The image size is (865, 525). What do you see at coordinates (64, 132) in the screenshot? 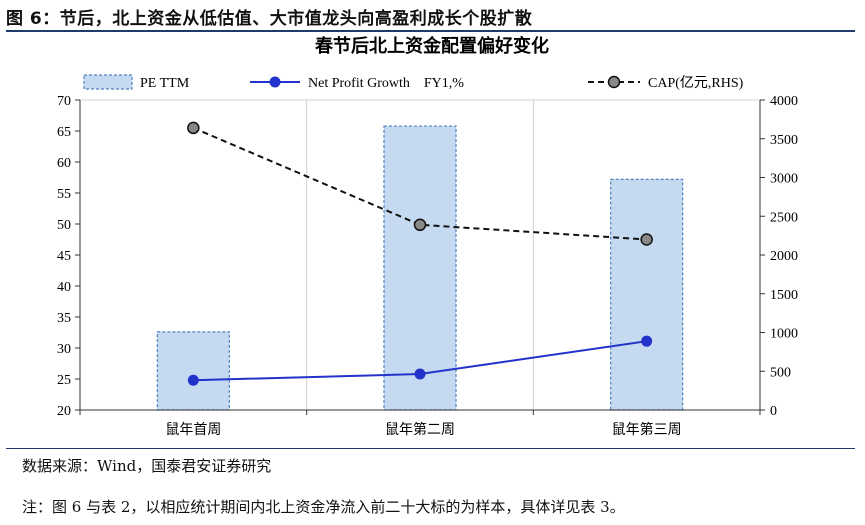
I see `y-left-tick-label: 65` at bounding box center [64, 132].